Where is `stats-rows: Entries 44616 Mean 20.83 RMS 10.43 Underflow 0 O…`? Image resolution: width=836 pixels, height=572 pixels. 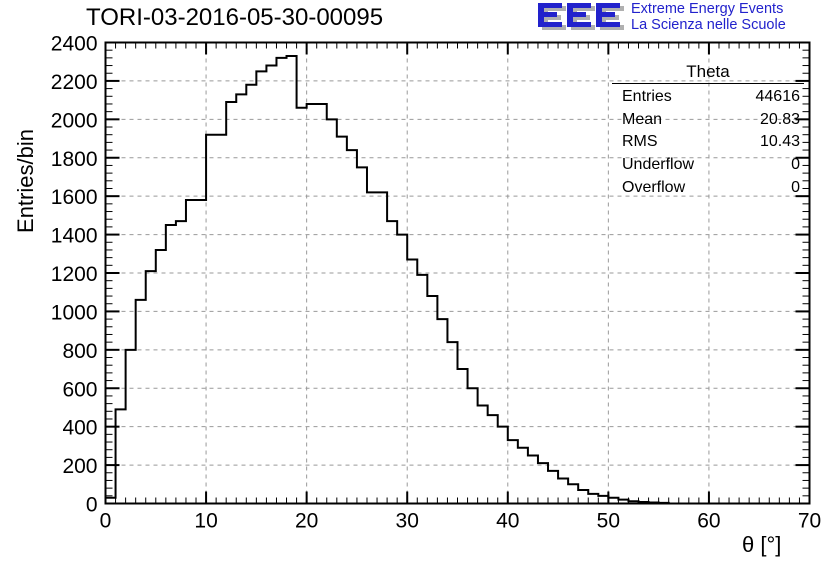 stats-rows: Entries 44616 Mean 20.83 RMS 10.43 Underflow 0 O… is located at coordinates (708, 143).